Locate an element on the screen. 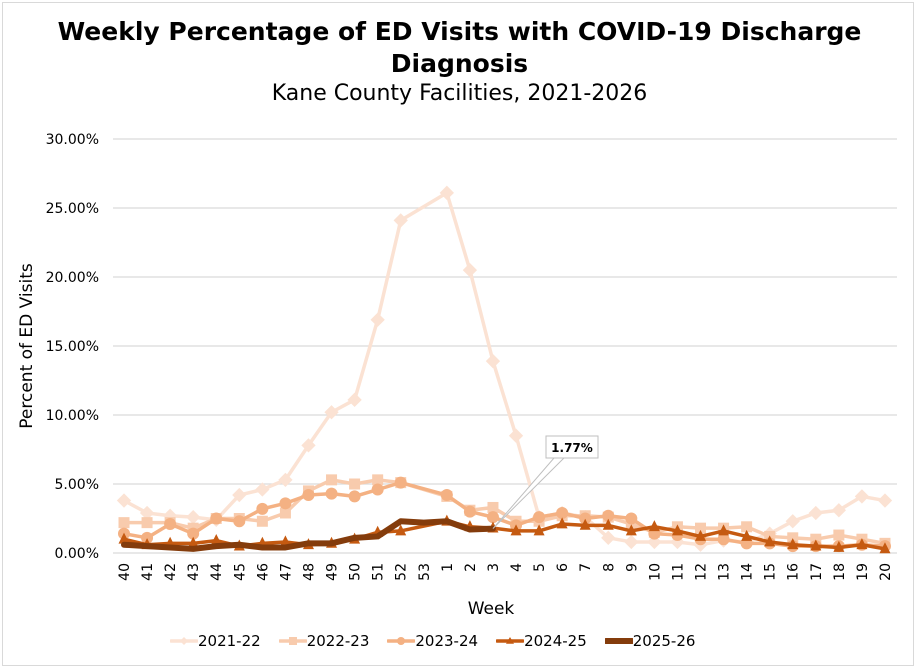  legend-item: 2022-23 is located at coordinates (324, 641).